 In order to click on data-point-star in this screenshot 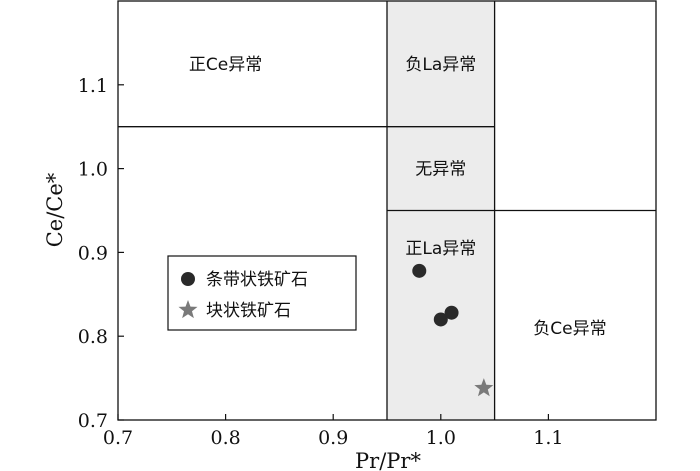, I will do `click(484, 387)`.